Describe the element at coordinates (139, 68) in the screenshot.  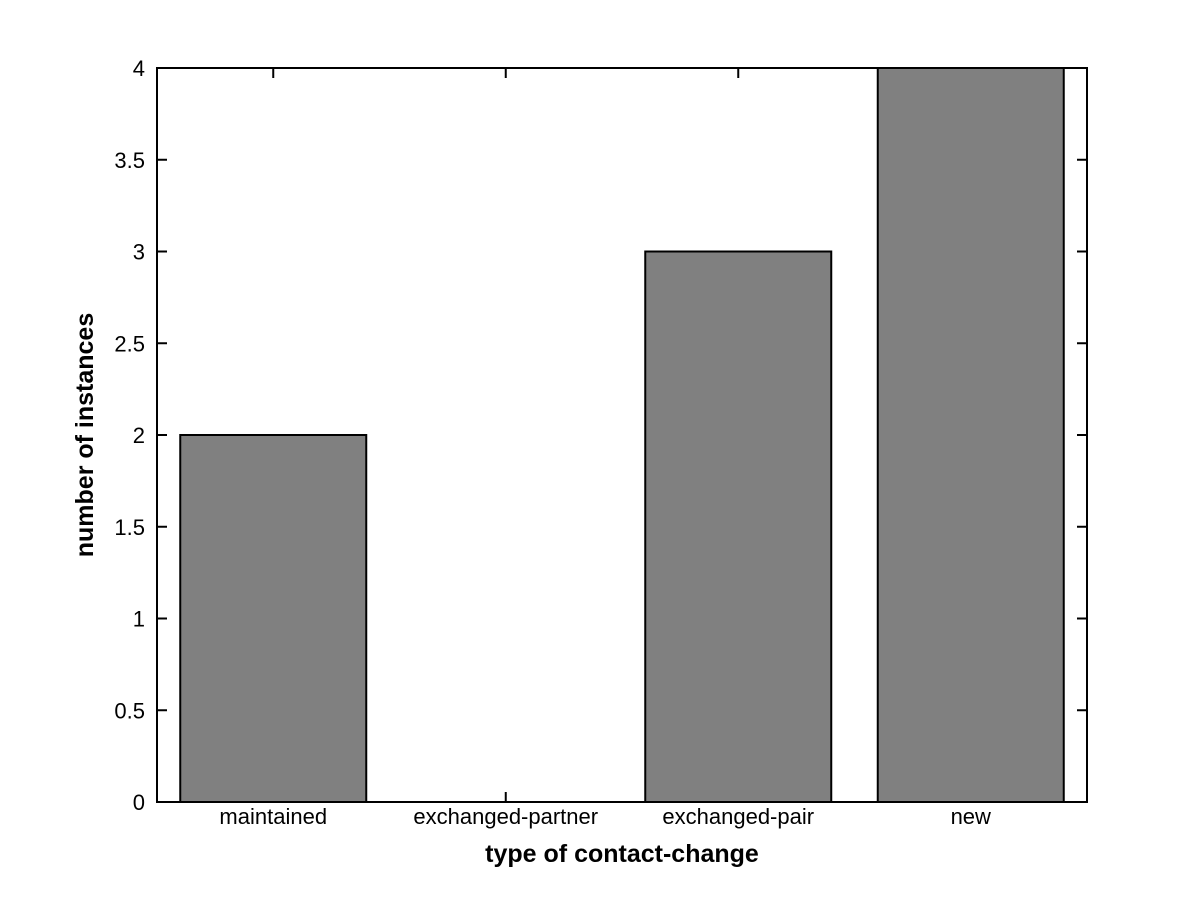
I see `y-tick-label: 4` at that location.